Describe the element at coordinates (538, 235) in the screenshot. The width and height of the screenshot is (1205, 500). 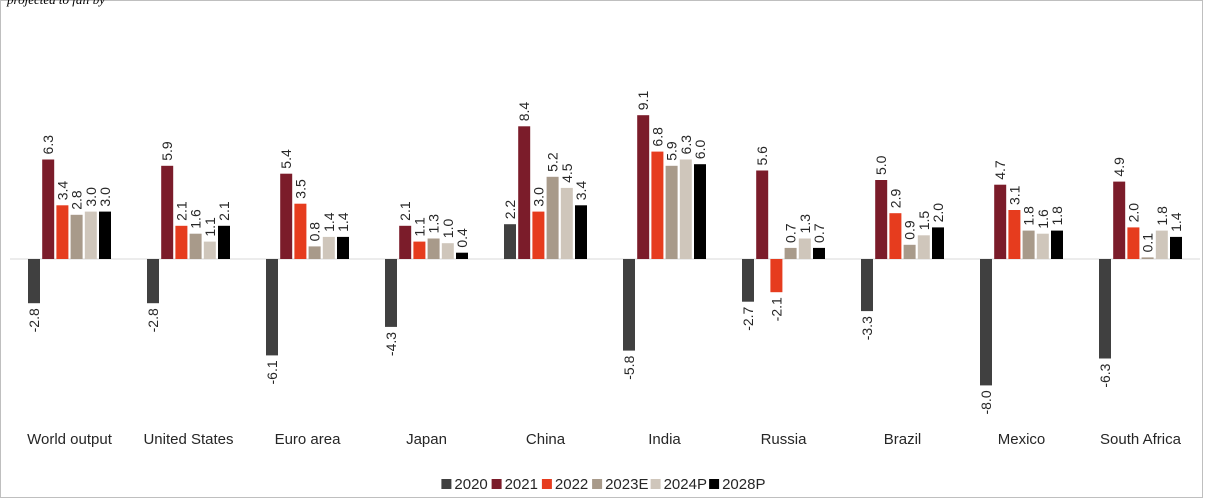
I see `bar-china-2022` at that location.